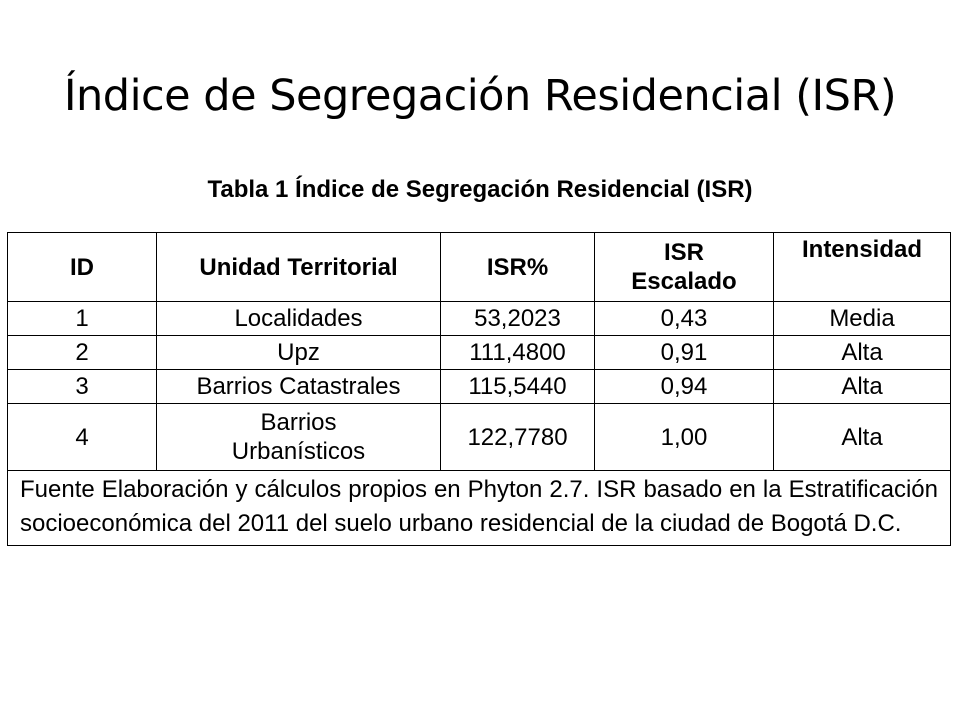 This screenshot has height=720, width=960. Describe the element at coordinates (82, 267) in the screenshot. I see `header-id: ID` at that location.